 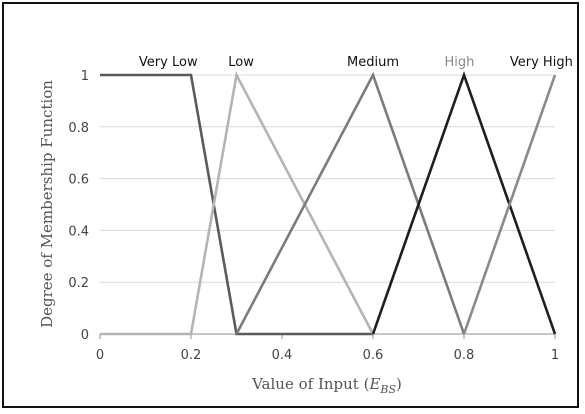 I want to click on x-axis-title: Value of Input (EBS), so click(x=326, y=385).